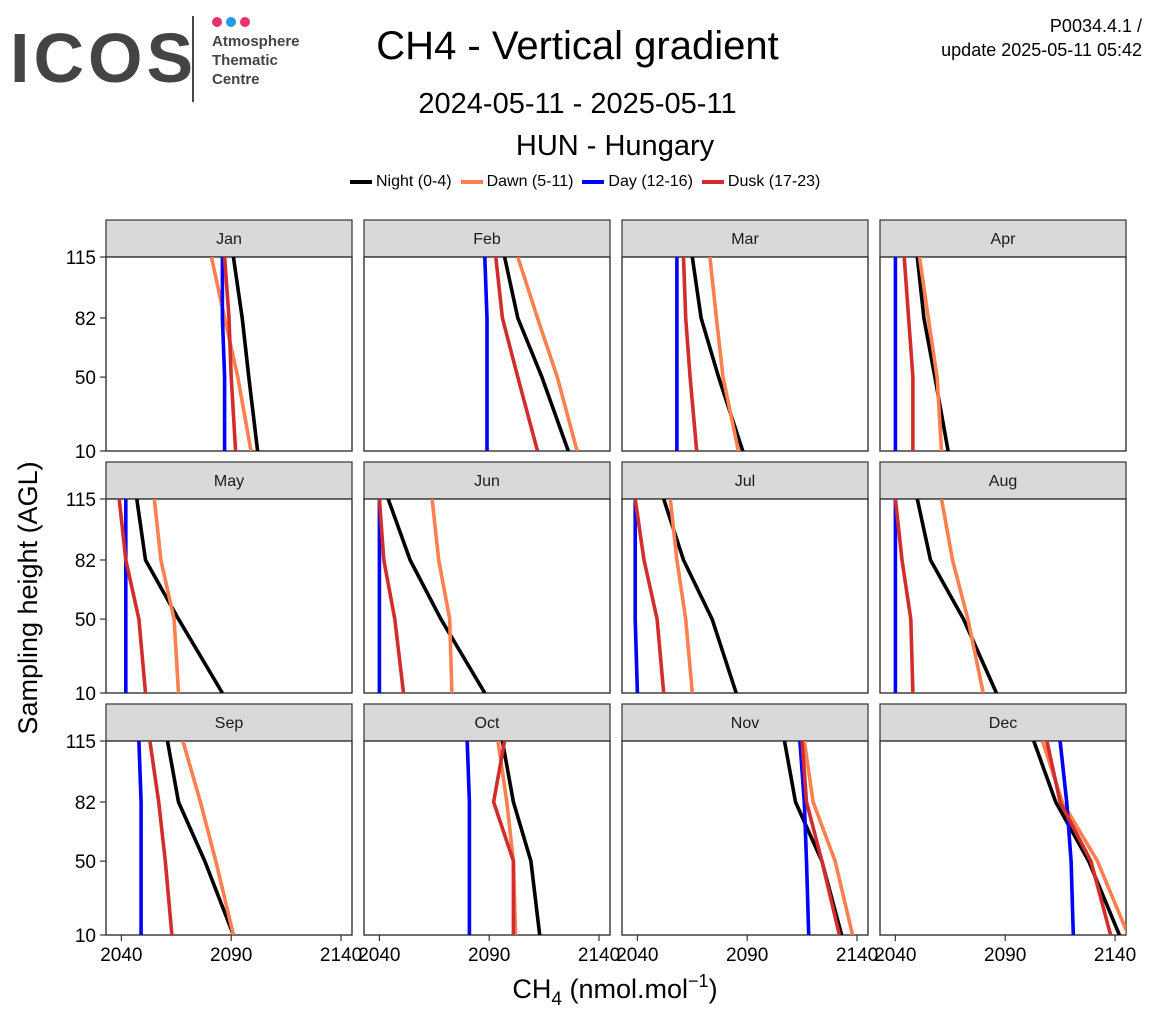 The image size is (1155, 1020). Describe the element at coordinates (223, 354) in the screenshot. I see `series-line-jan-day` at that location.